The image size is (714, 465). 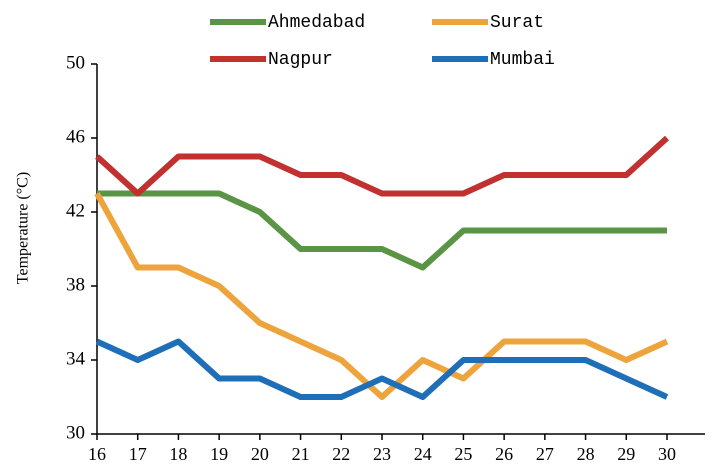 I want to click on x-tick-label: 28, so click(x=586, y=454).